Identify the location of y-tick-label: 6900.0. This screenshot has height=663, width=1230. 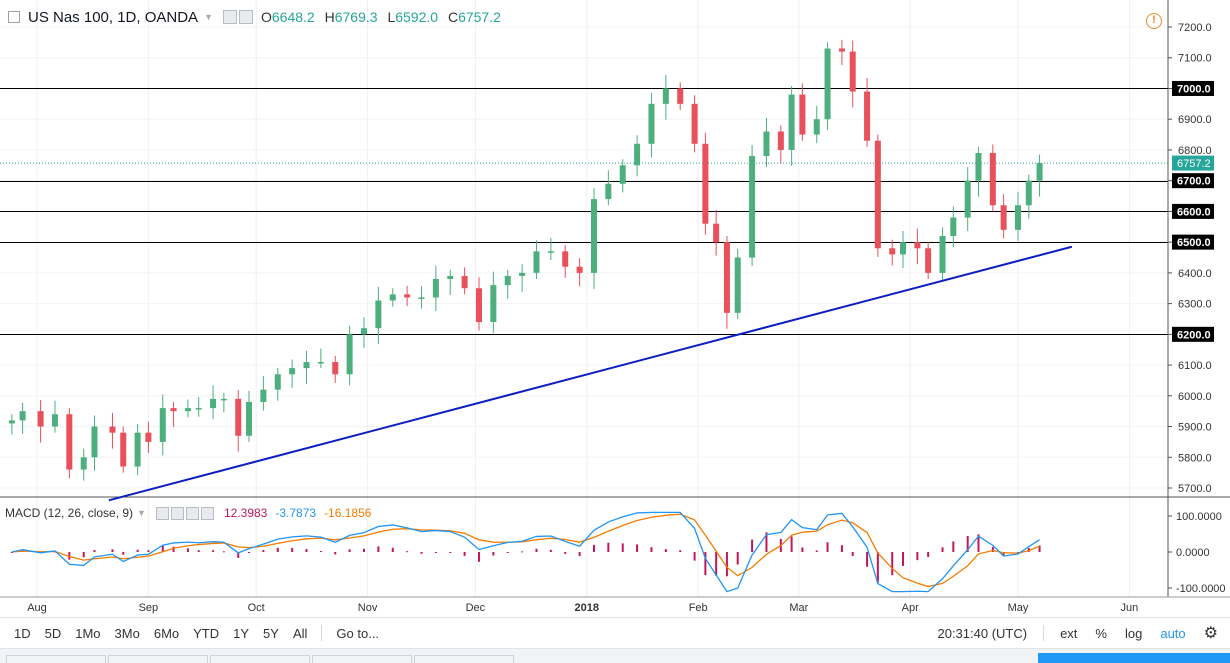
(1195, 120).